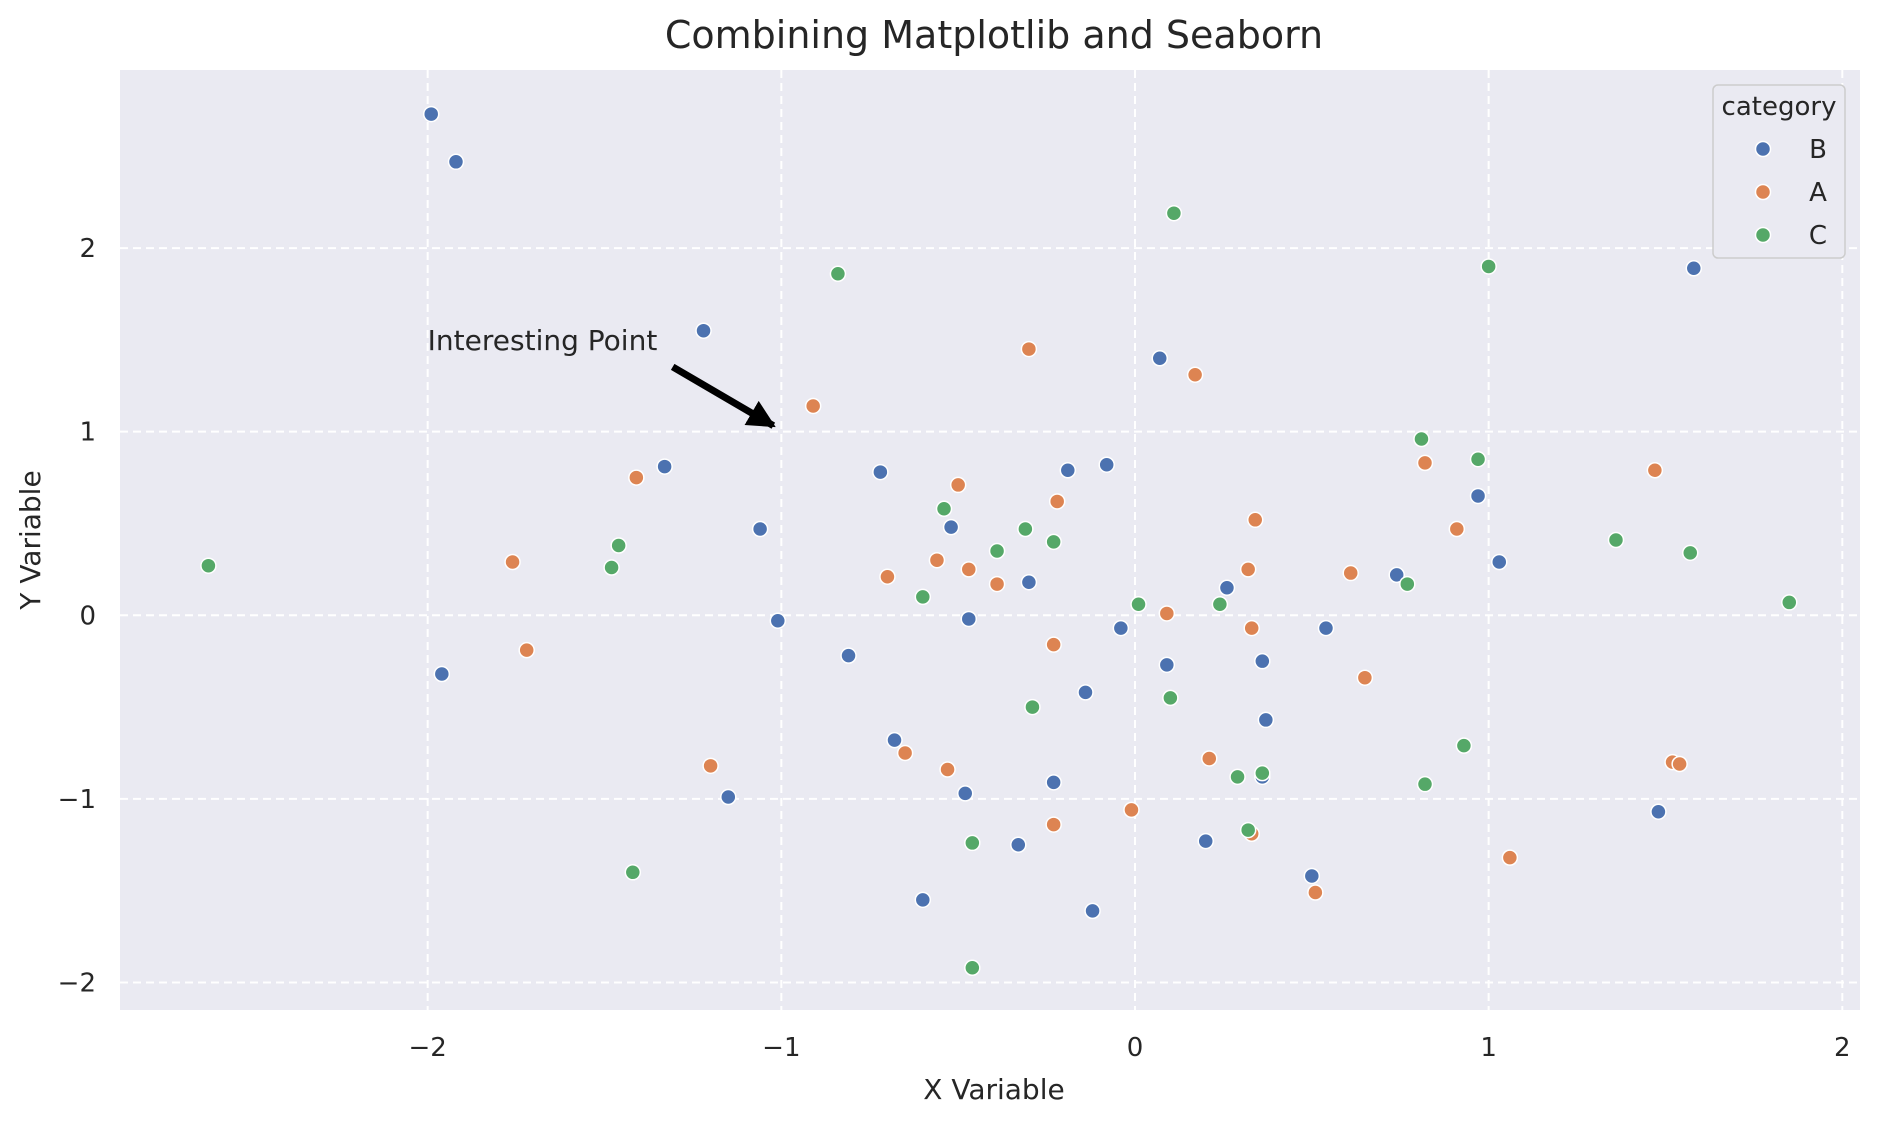 This screenshot has width=1888, height=1121. What do you see at coordinates (994, 35) in the screenshot?
I see `chart-title: Combining Matplotlib and Seaborn` at bounding box center [994, 35].